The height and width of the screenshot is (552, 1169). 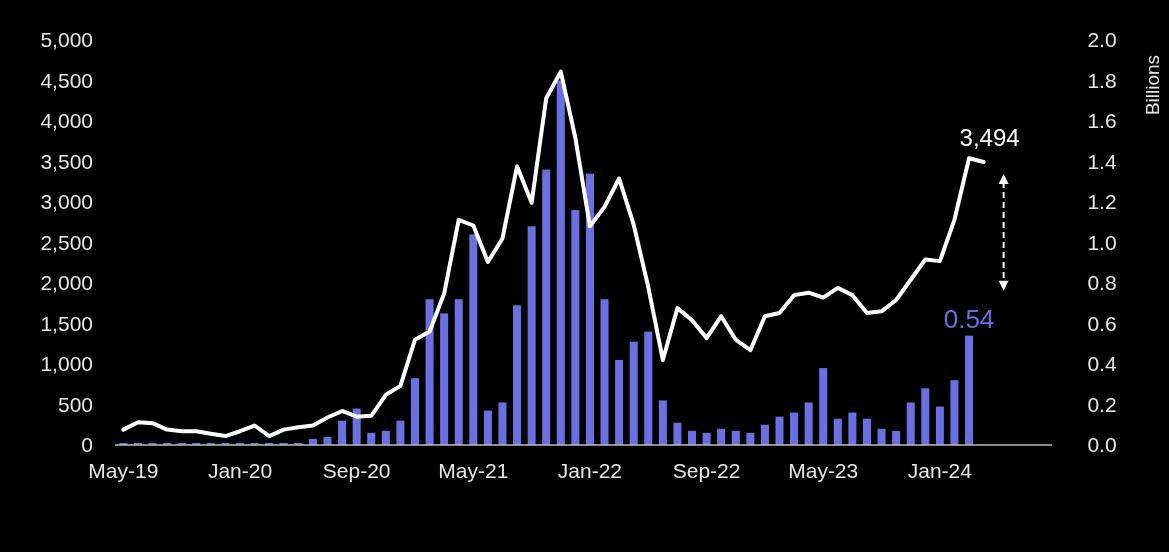 I want to click on y-tick-label: 3,000, so click(x=66, y=202).